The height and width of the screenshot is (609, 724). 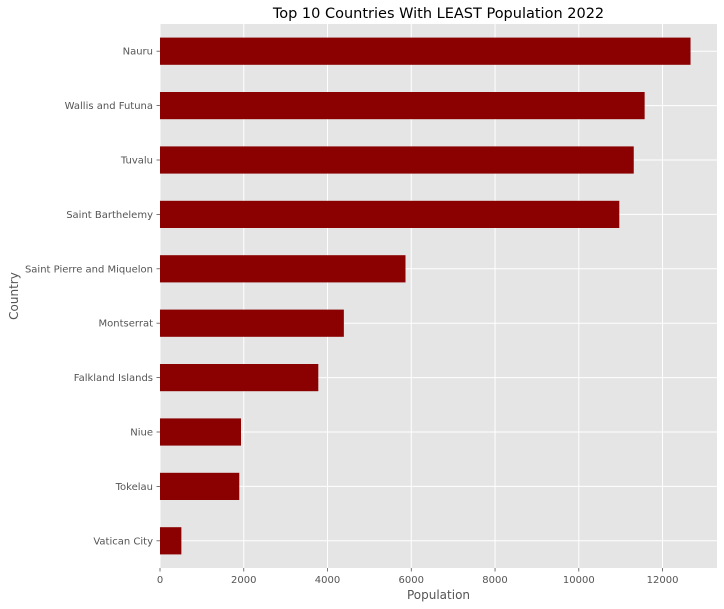 I want to click on y-tick-label: Wallis and Futuna, so click(x=109, y=106).